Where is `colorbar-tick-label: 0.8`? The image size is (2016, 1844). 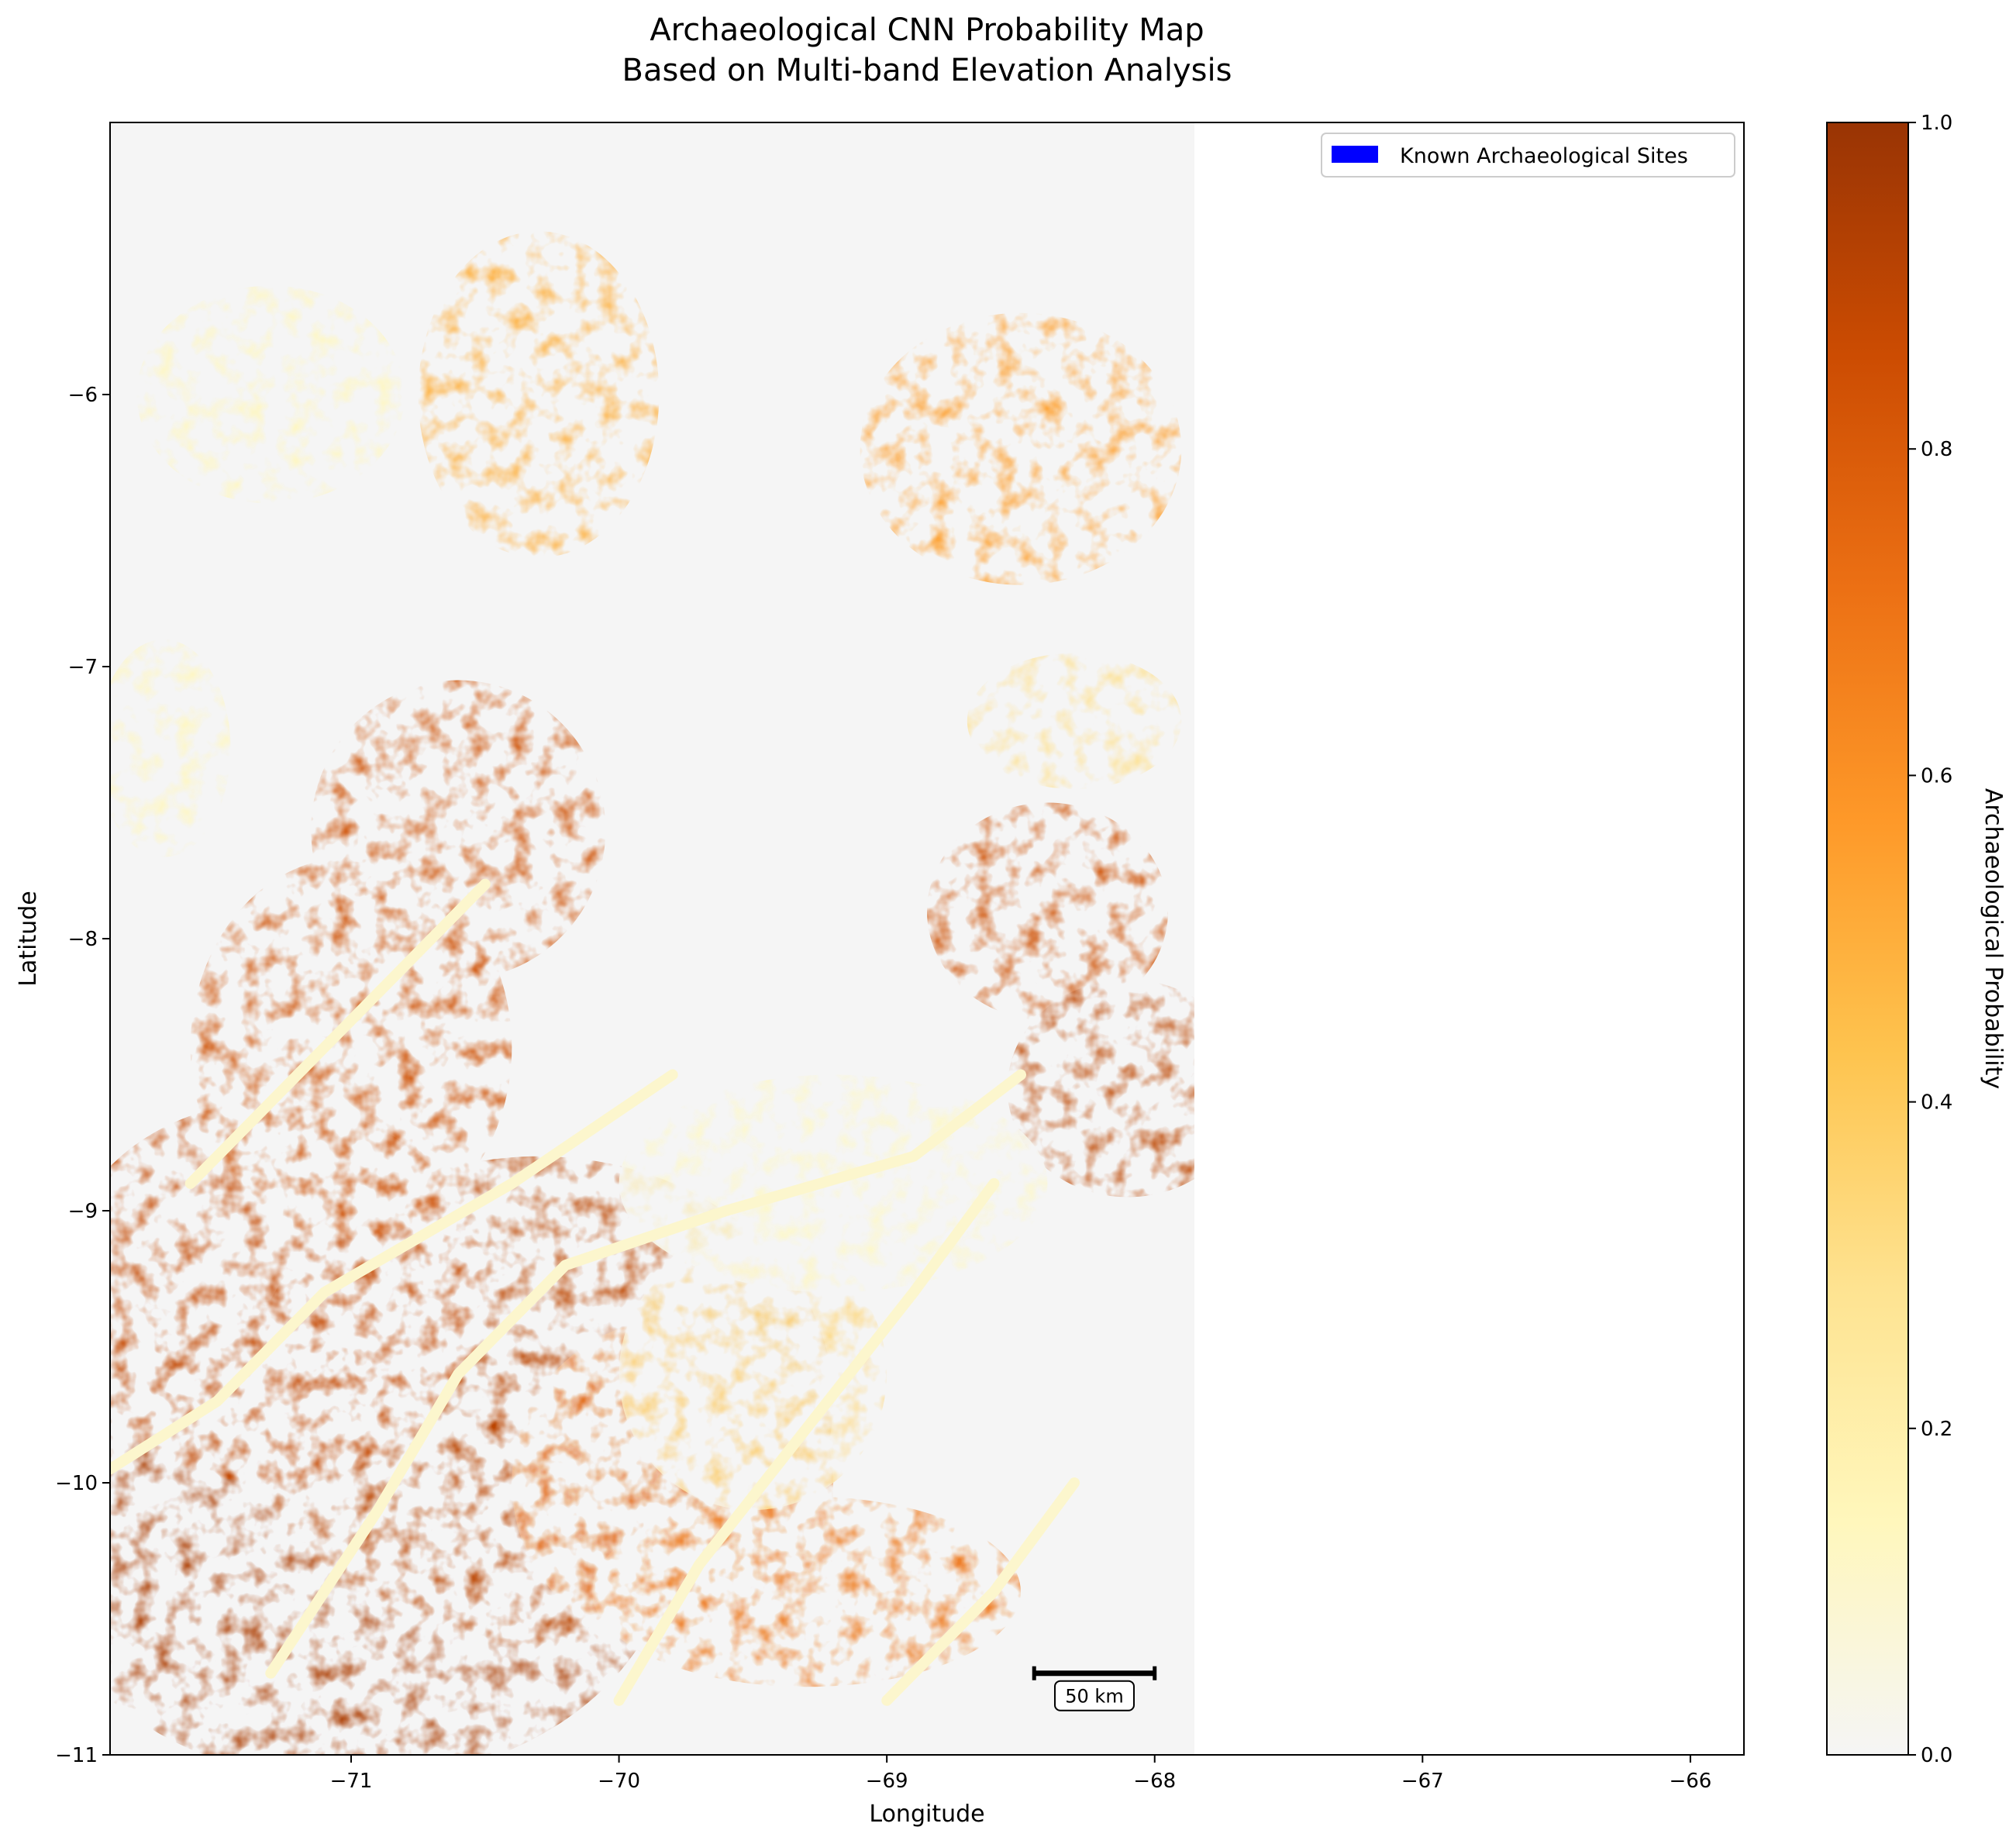
colorbar-tick-label: 0.8 is located at coordinates (1936, 449).